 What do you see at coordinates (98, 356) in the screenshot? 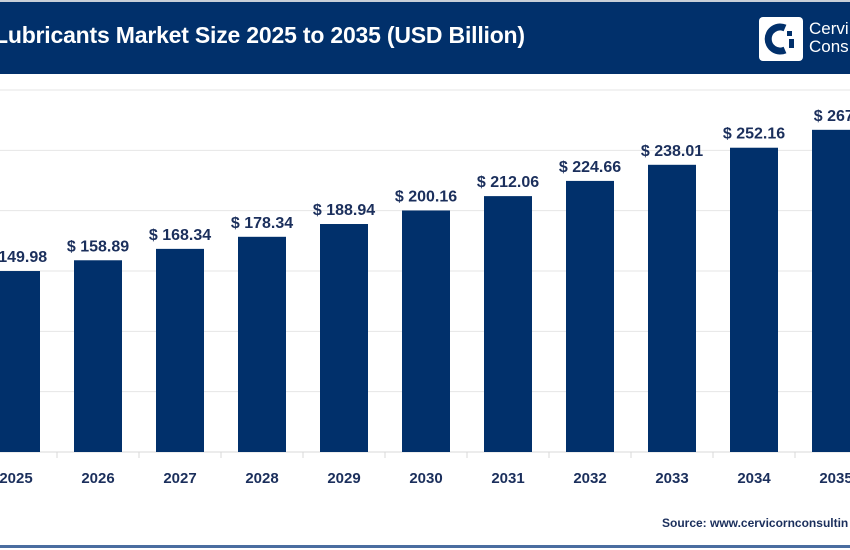
I see `bar-2026` at bounding box center [98, 356].